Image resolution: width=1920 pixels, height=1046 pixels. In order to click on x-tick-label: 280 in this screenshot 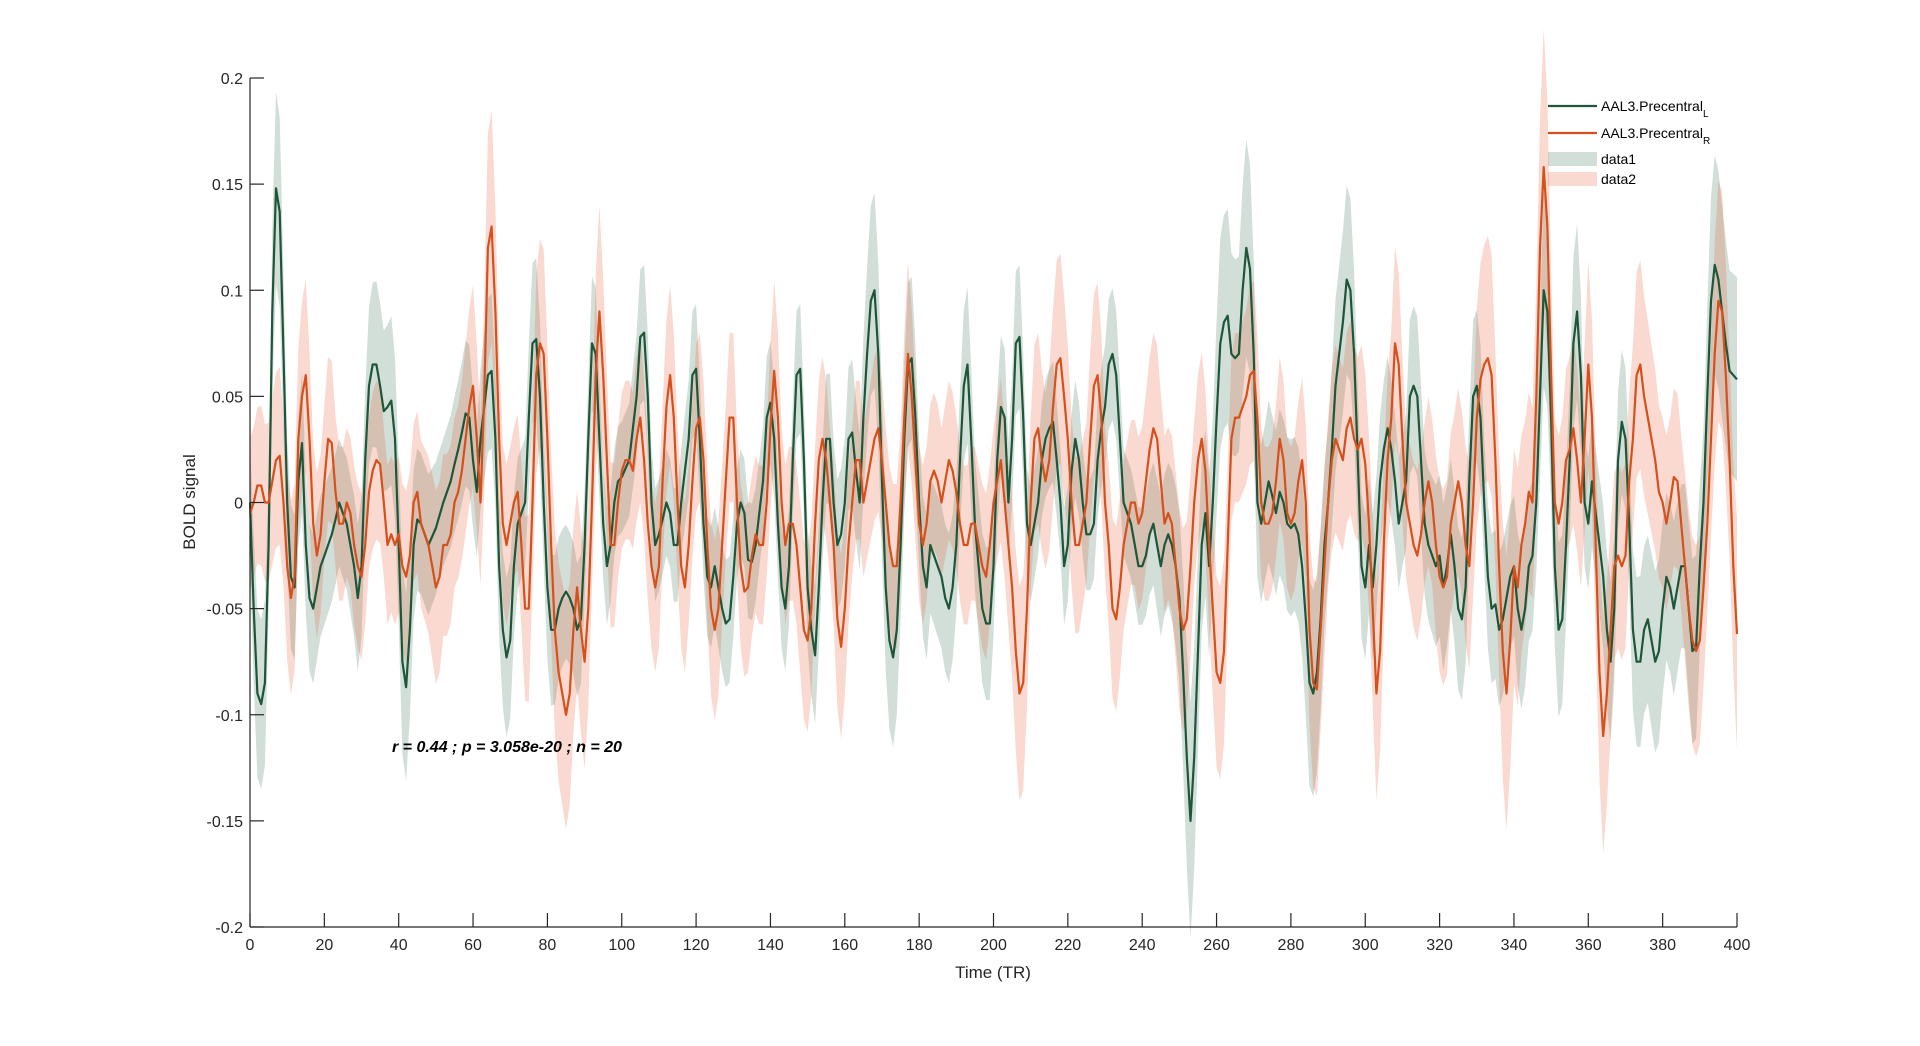, I will do `click(1291, 945)`.